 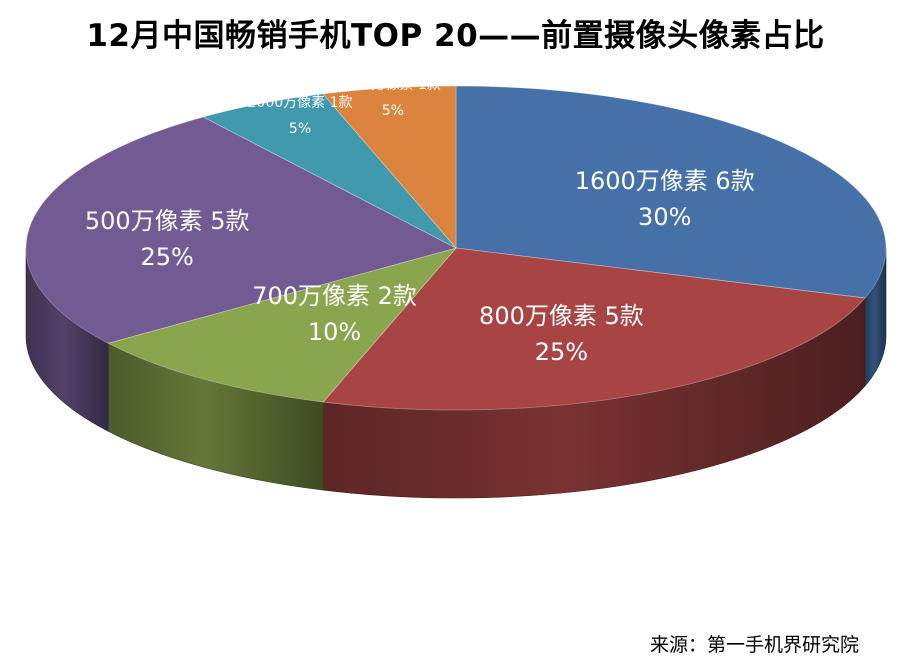 What do you see at coordinates (561, 352) in the screenshot?
I see `slice-percent-1: 25%` at bounding box center [561, 352].